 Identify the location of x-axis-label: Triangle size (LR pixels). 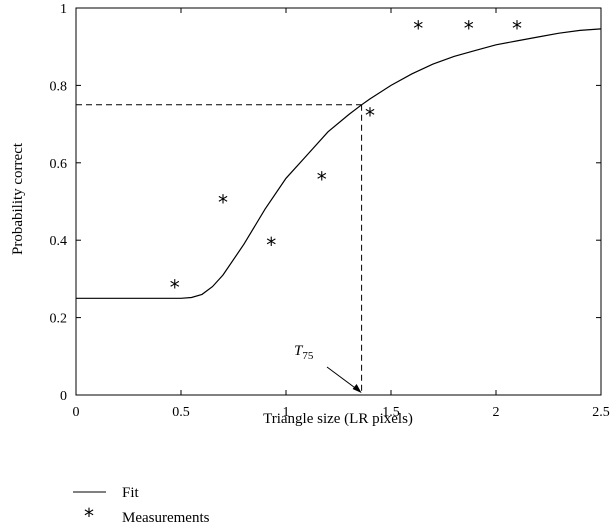
(338, 419).